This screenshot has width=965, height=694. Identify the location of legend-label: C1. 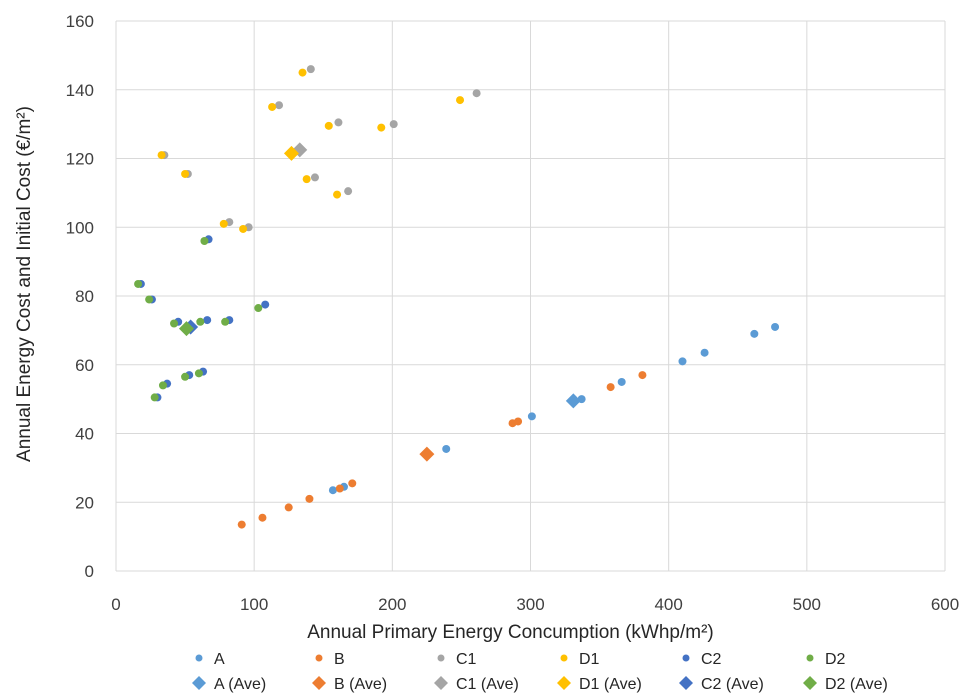
(466, 659).